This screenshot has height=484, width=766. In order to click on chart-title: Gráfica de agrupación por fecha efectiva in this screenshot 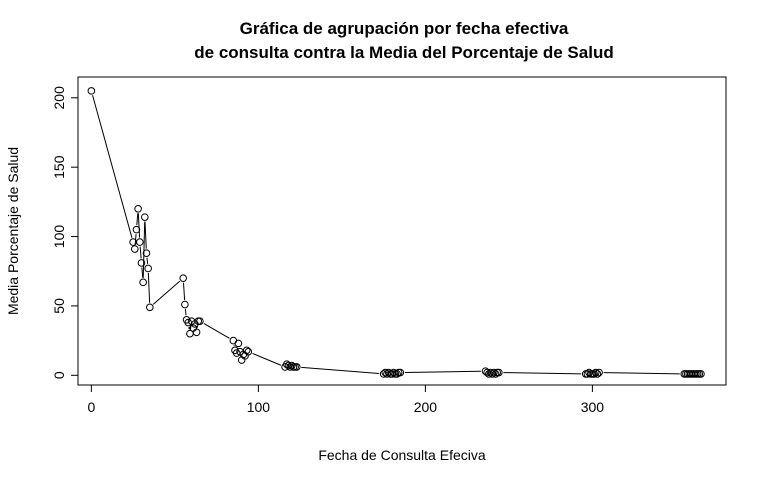, I will do `click(404, 28)`.